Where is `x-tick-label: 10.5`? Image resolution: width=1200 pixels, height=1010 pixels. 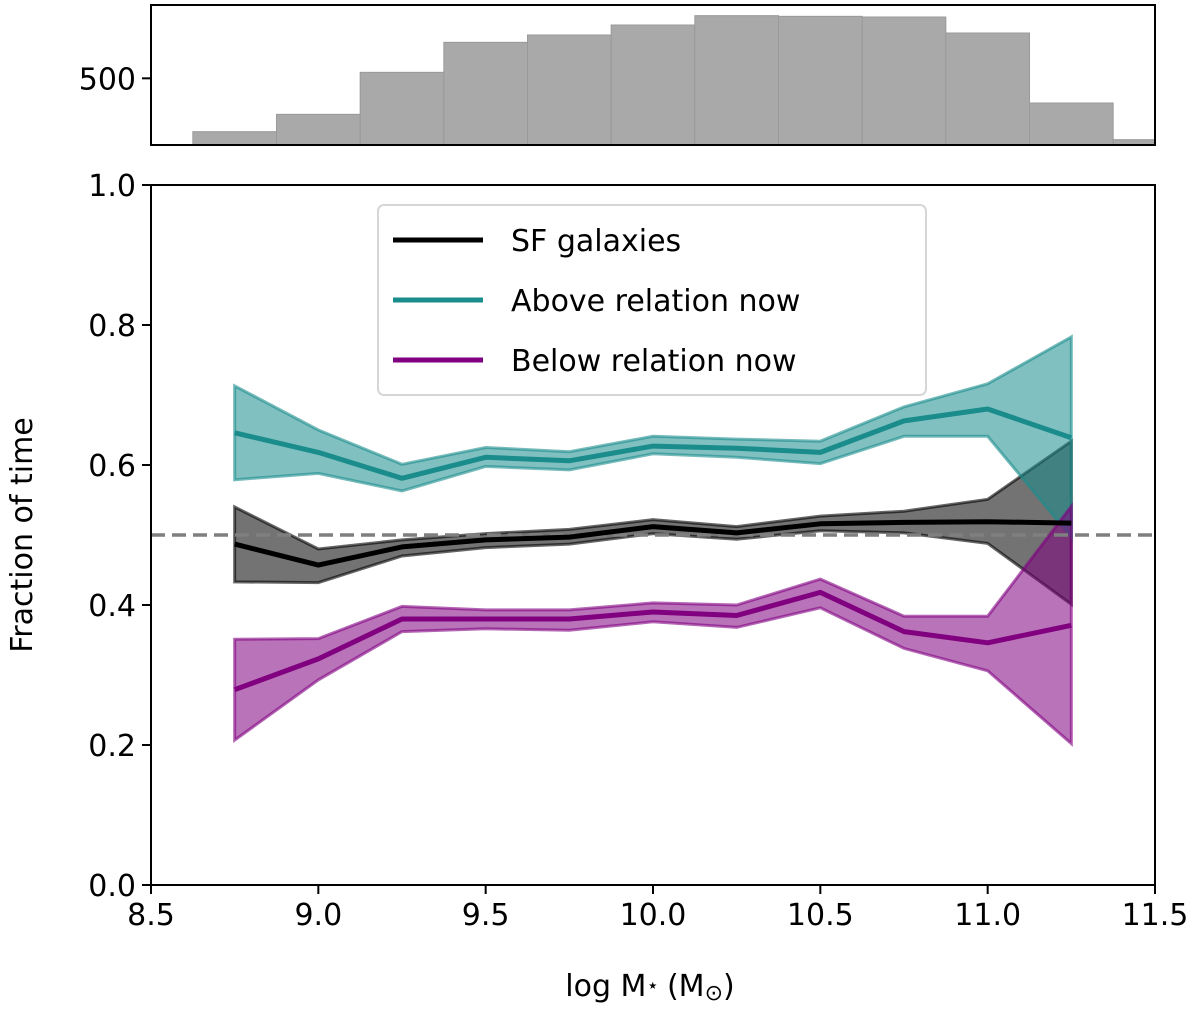 x-tick-label: 10.5 is located at coordinates (820, 915).